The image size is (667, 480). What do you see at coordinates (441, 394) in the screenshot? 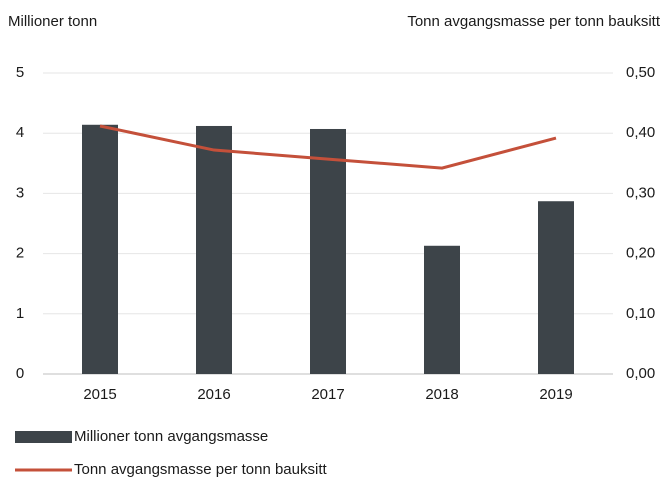
I see `x-tick-label: 2018` at bounding box center [441, 394].